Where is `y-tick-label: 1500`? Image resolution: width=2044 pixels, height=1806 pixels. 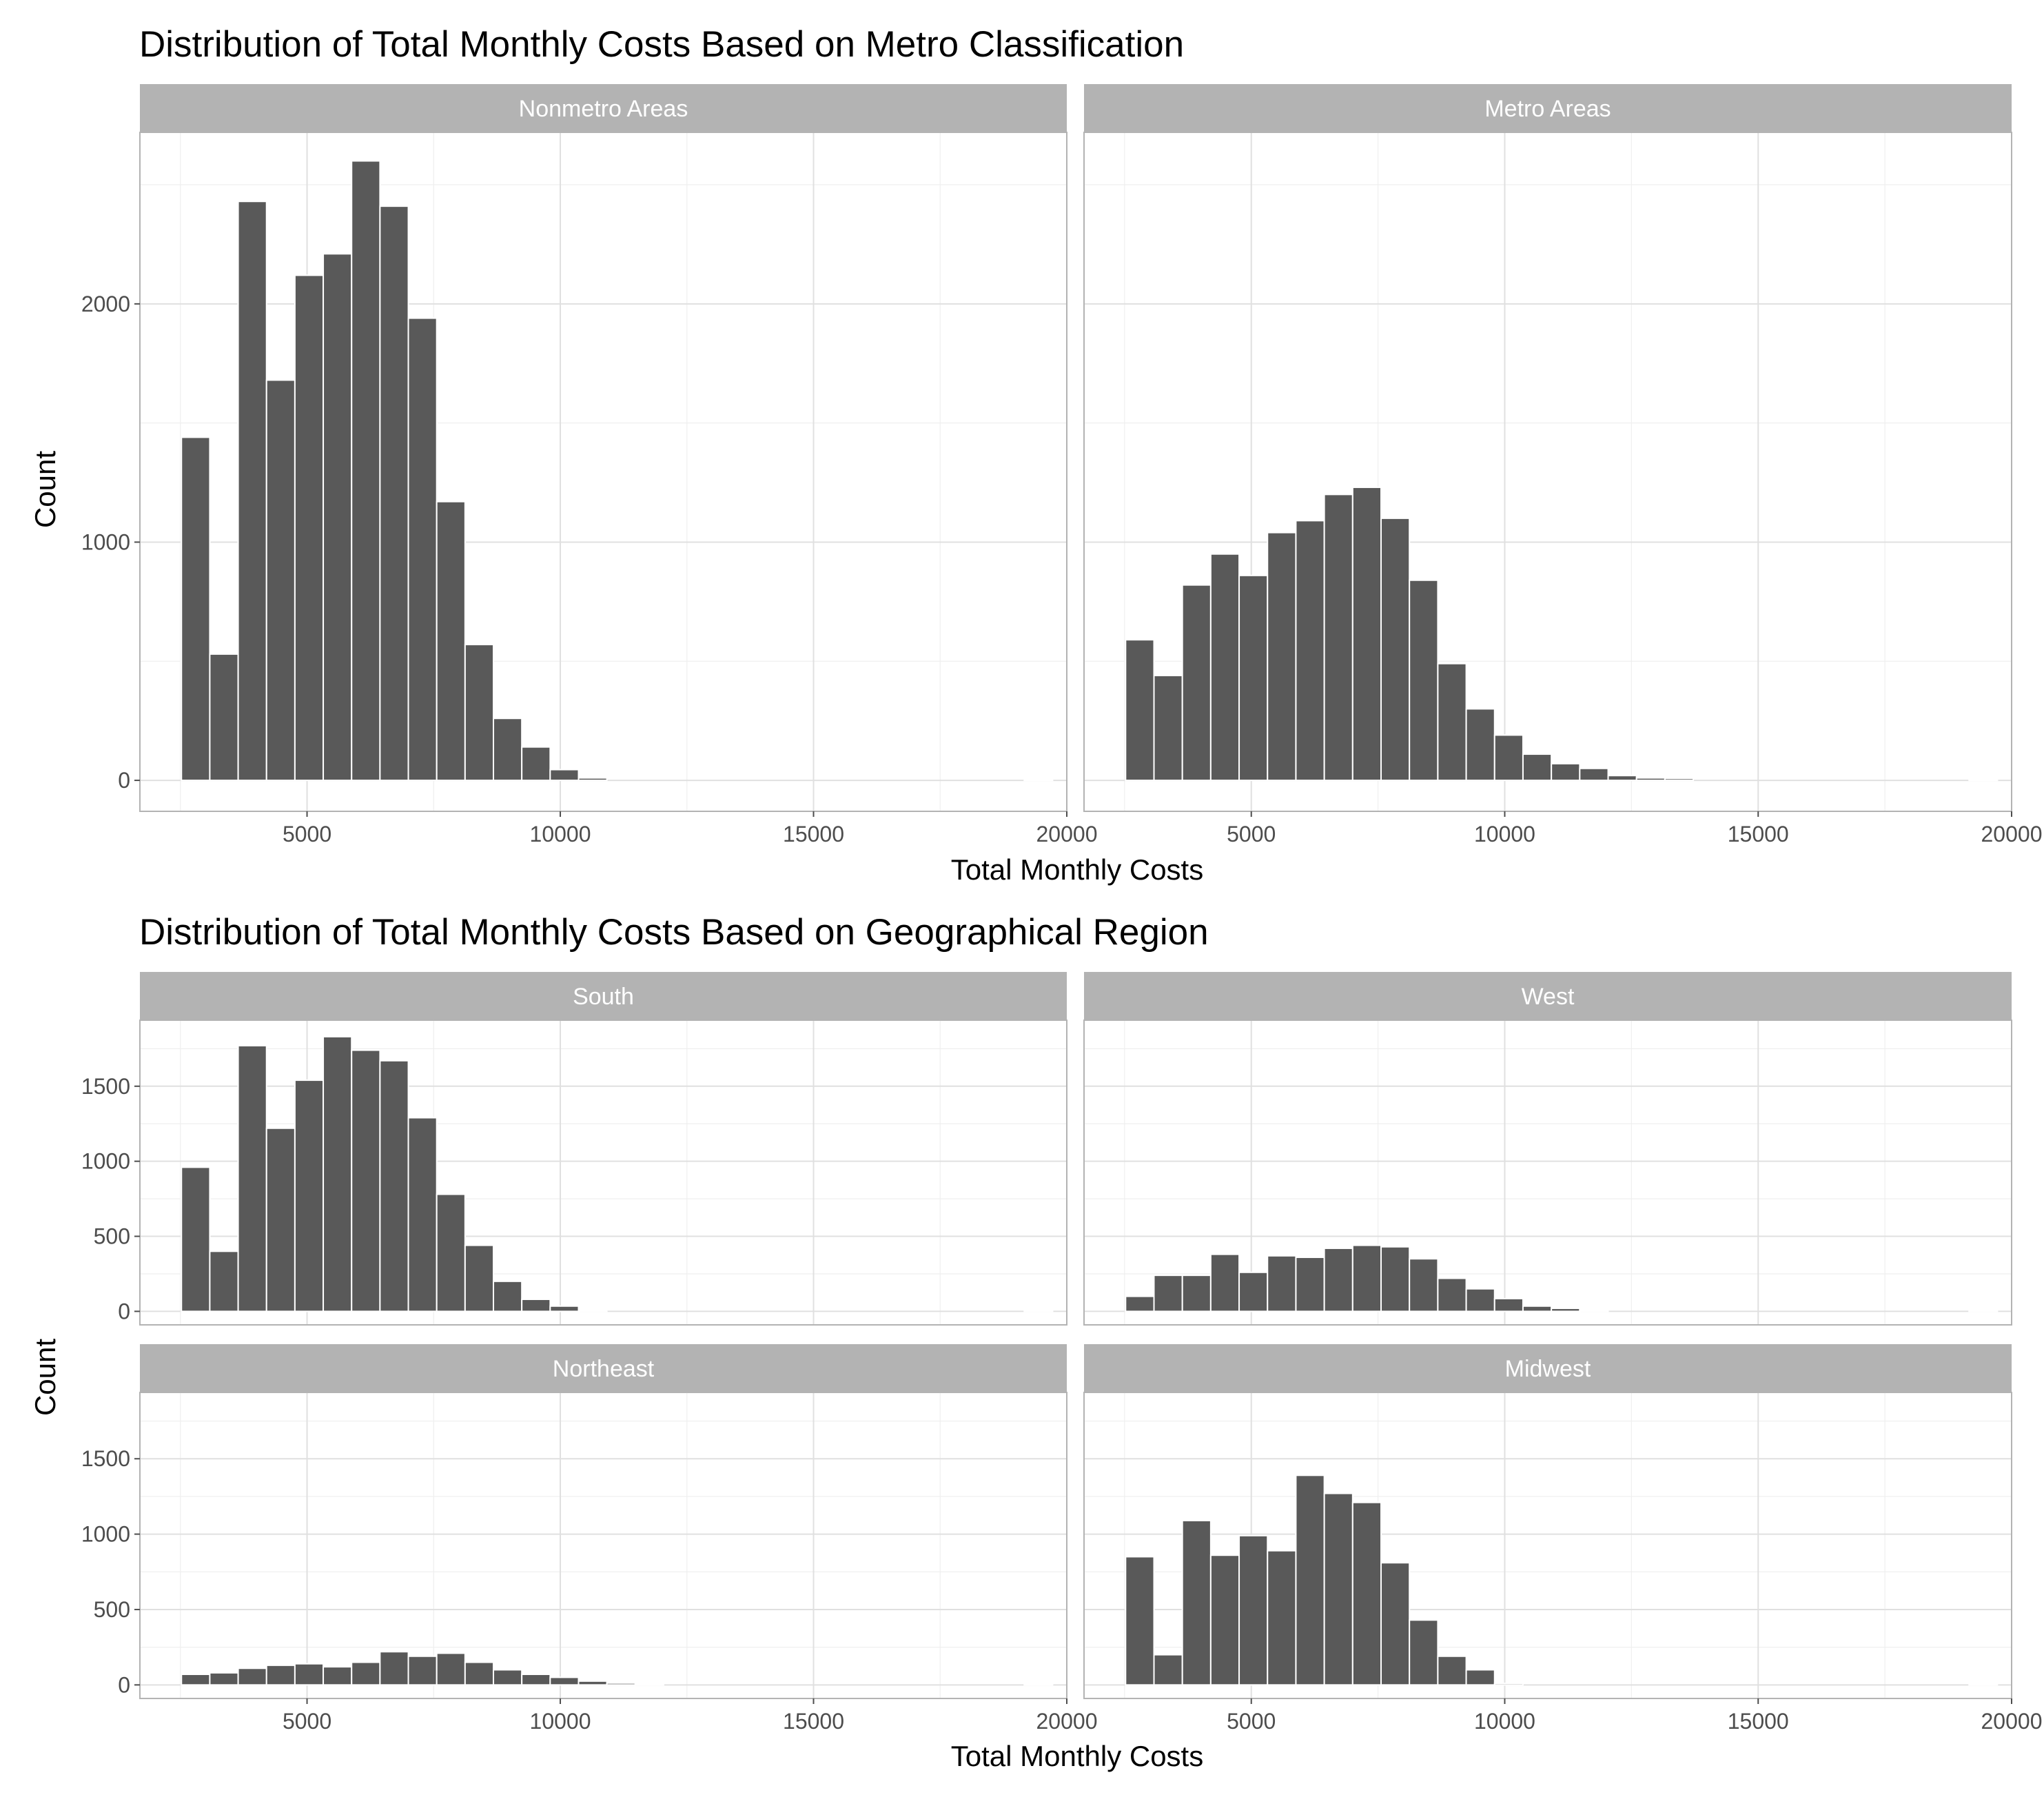 y-tick-label: 1500 is located at coordinates (106, 1459).